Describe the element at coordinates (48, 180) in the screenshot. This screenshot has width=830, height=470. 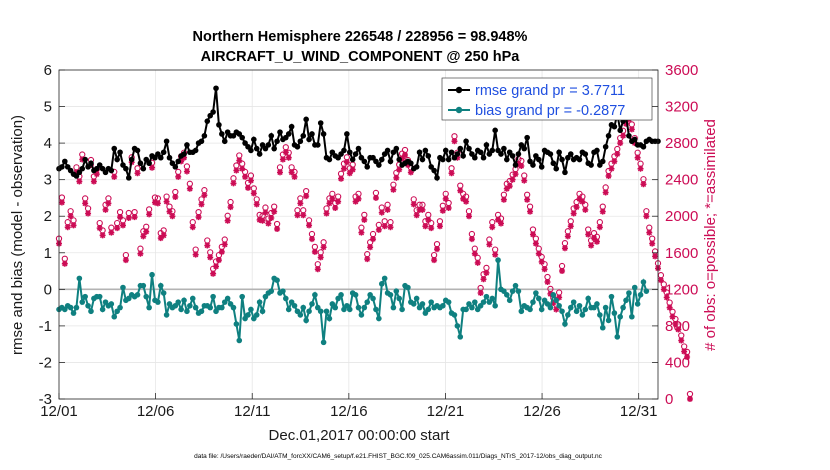
I see `y-tick-label-left: 3` at that location.